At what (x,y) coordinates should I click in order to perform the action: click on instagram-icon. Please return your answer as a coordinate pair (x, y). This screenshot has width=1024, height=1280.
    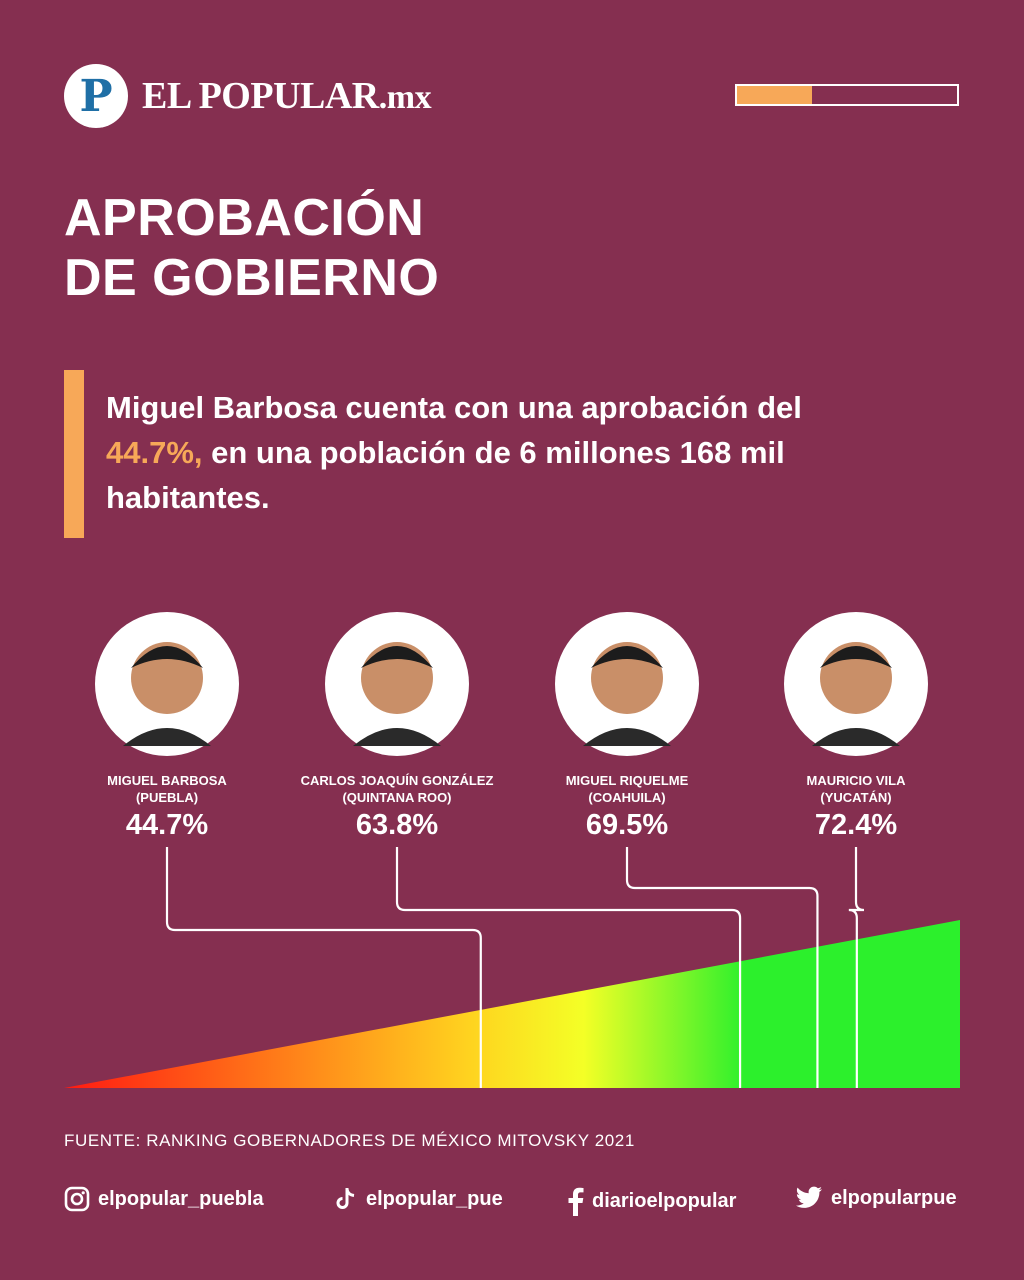
    Looking at the image, I should click on (77, 1199).